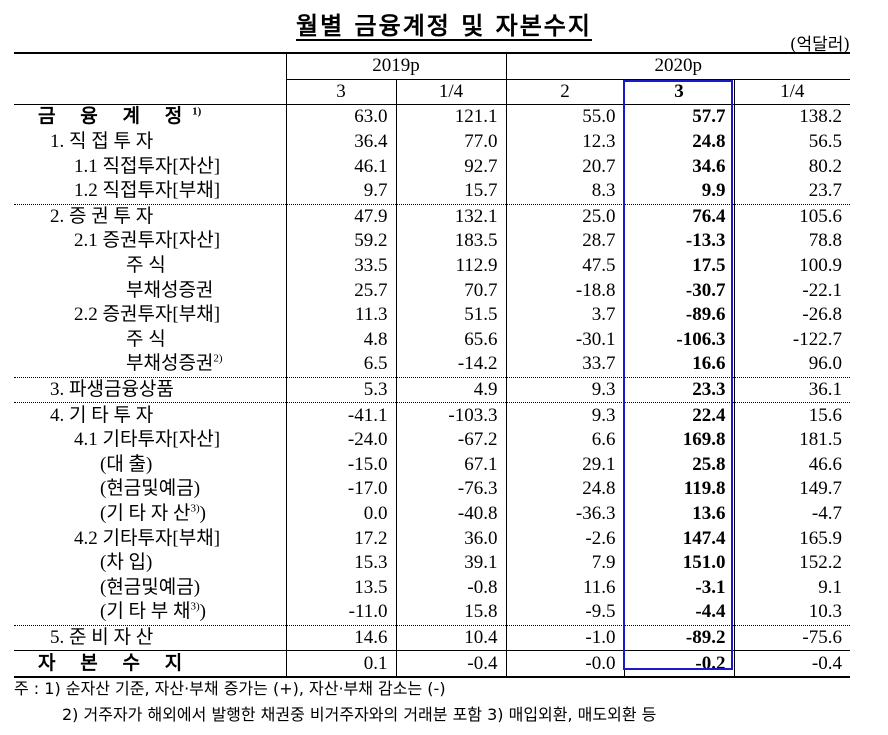  What do you see at coordinates (432, 637) in the screenshot?
I see `table-row: 5. 준 비 자 산 14.6 10.4 -1.0 -89.2 -75.6` at bounding box center [432, 637].